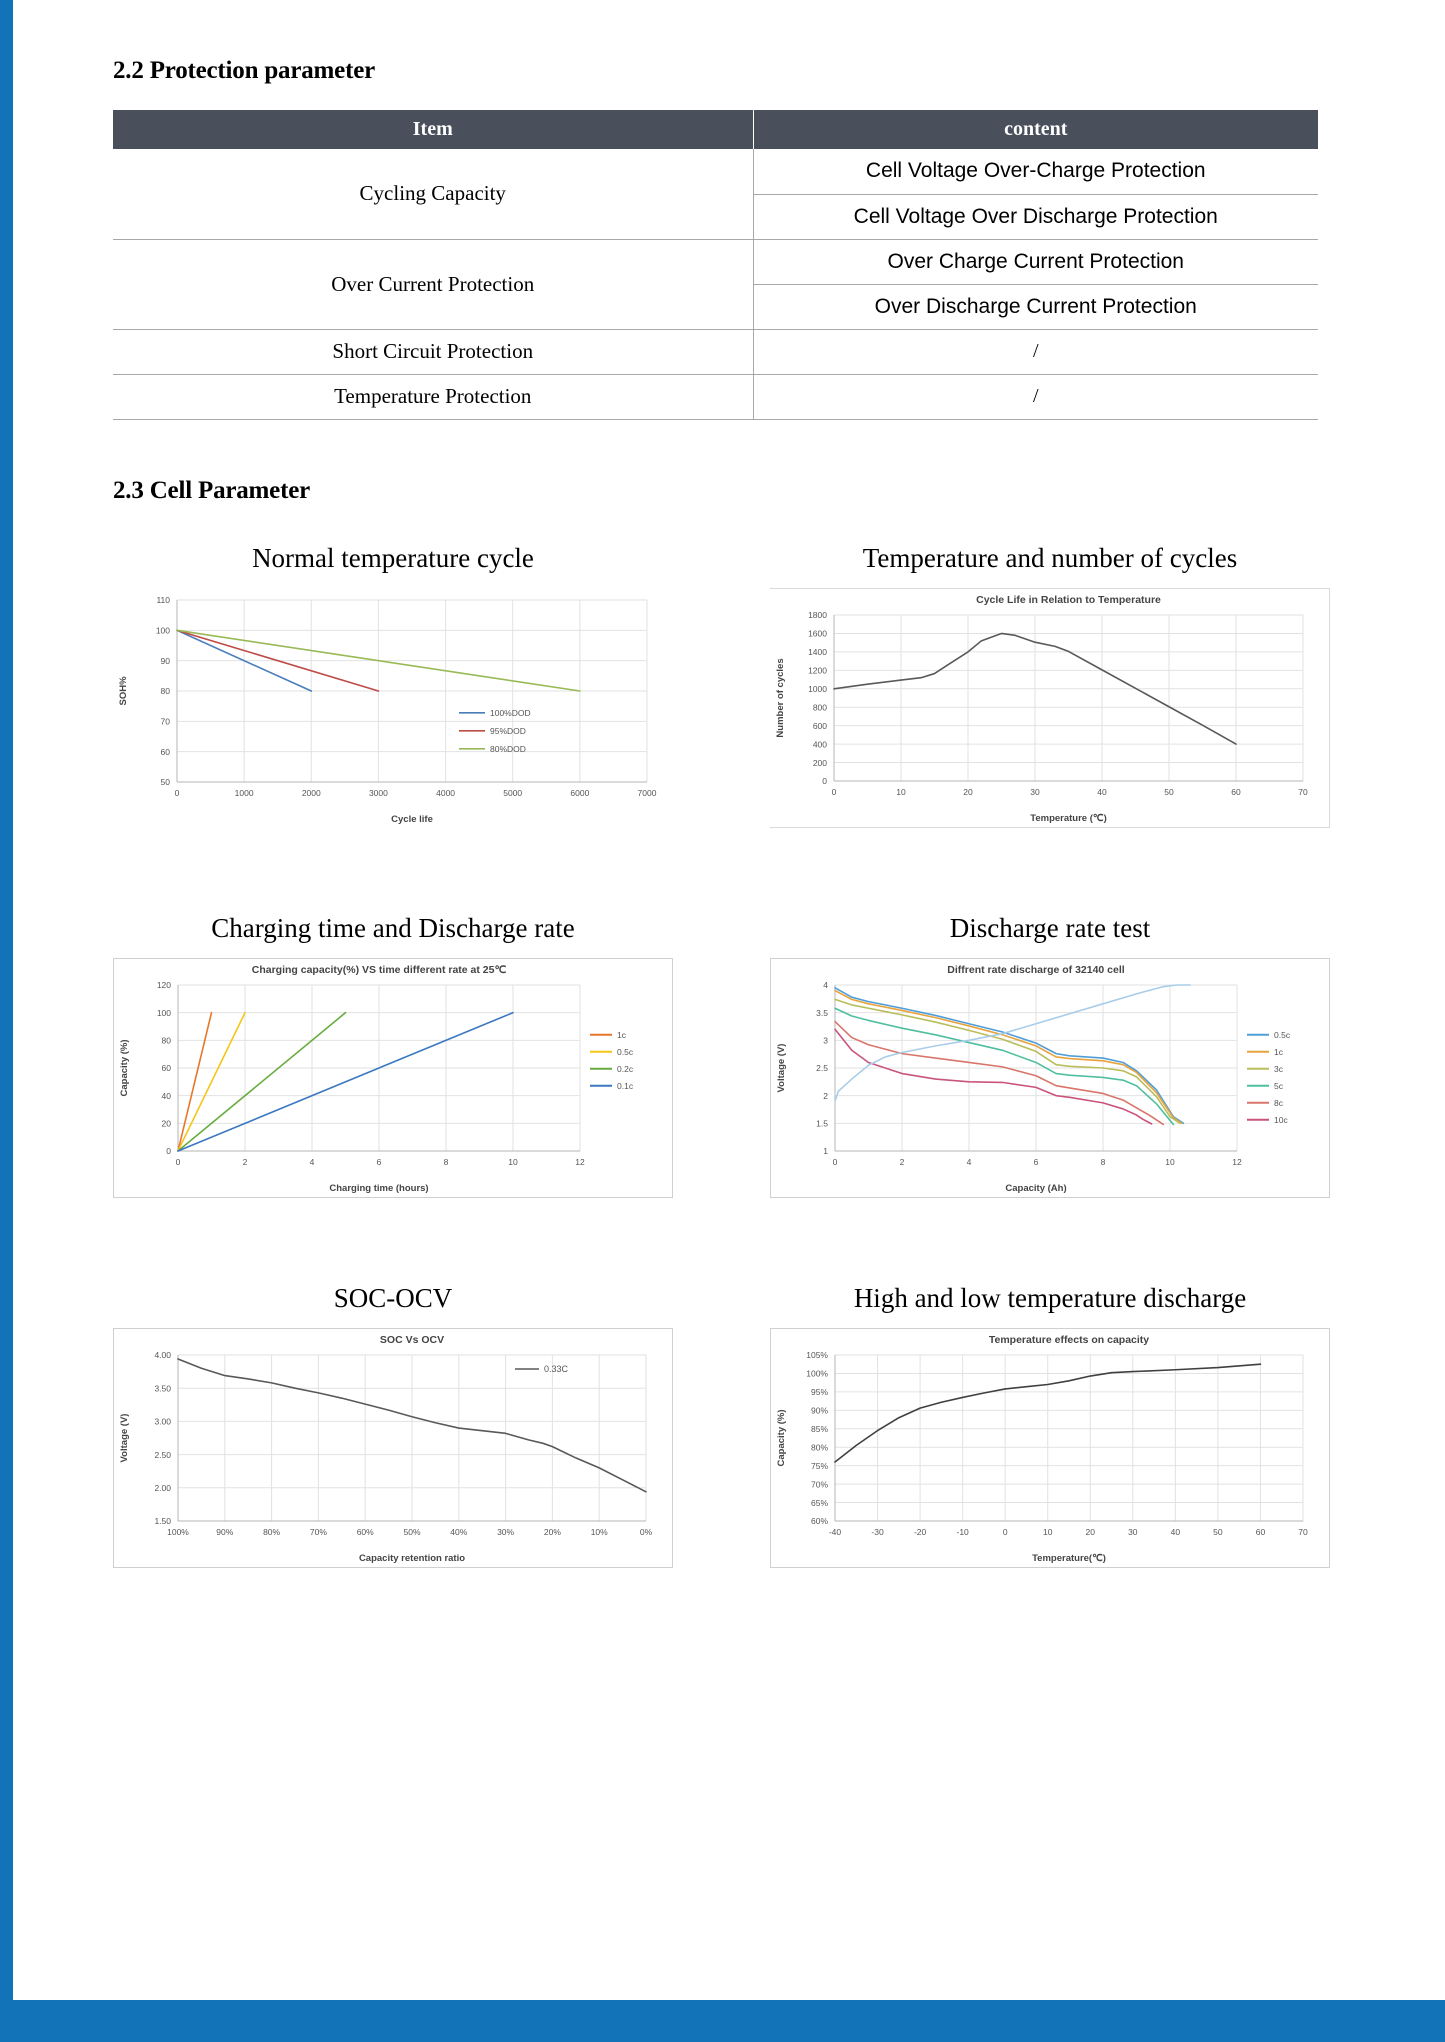  Describe the element at coordinates (123, 691) in the screenshot. I see `svg-text: SOH%` at that location.